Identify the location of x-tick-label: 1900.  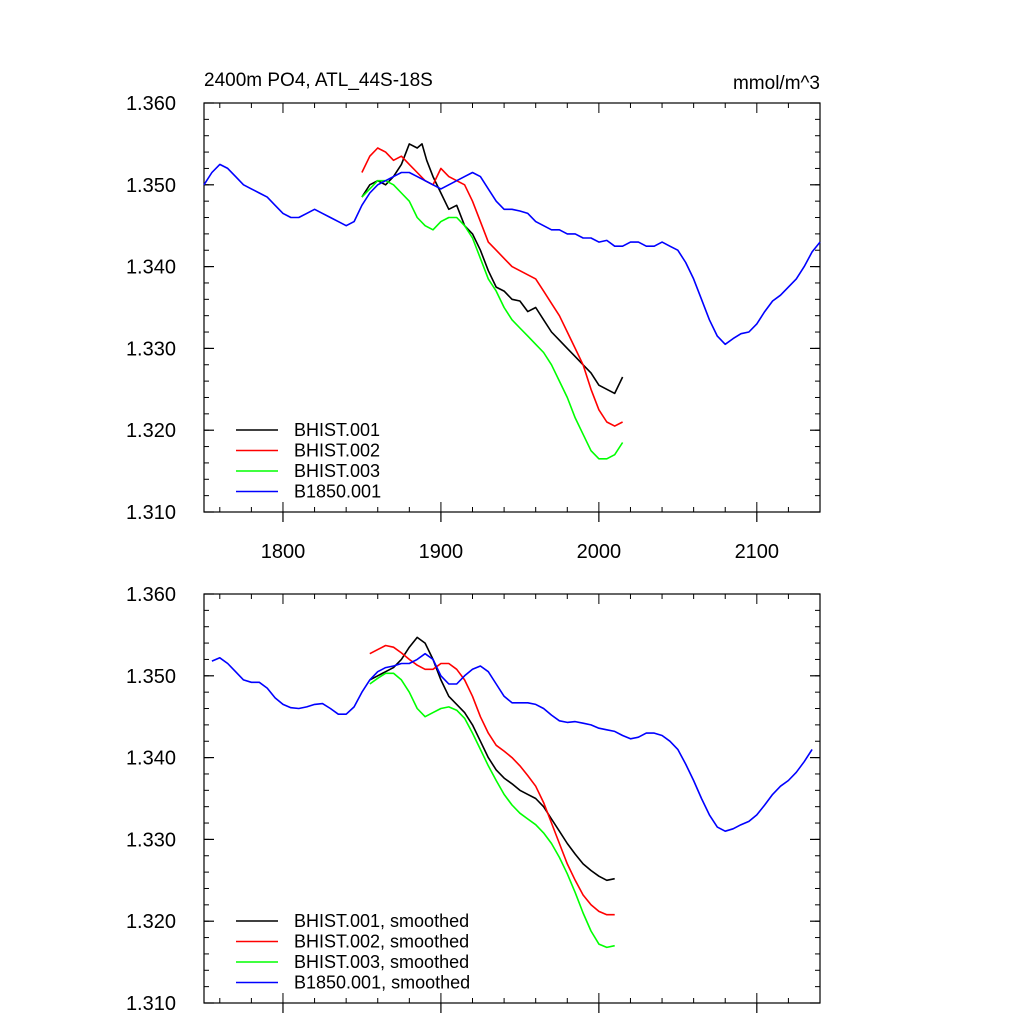
(441, 552).